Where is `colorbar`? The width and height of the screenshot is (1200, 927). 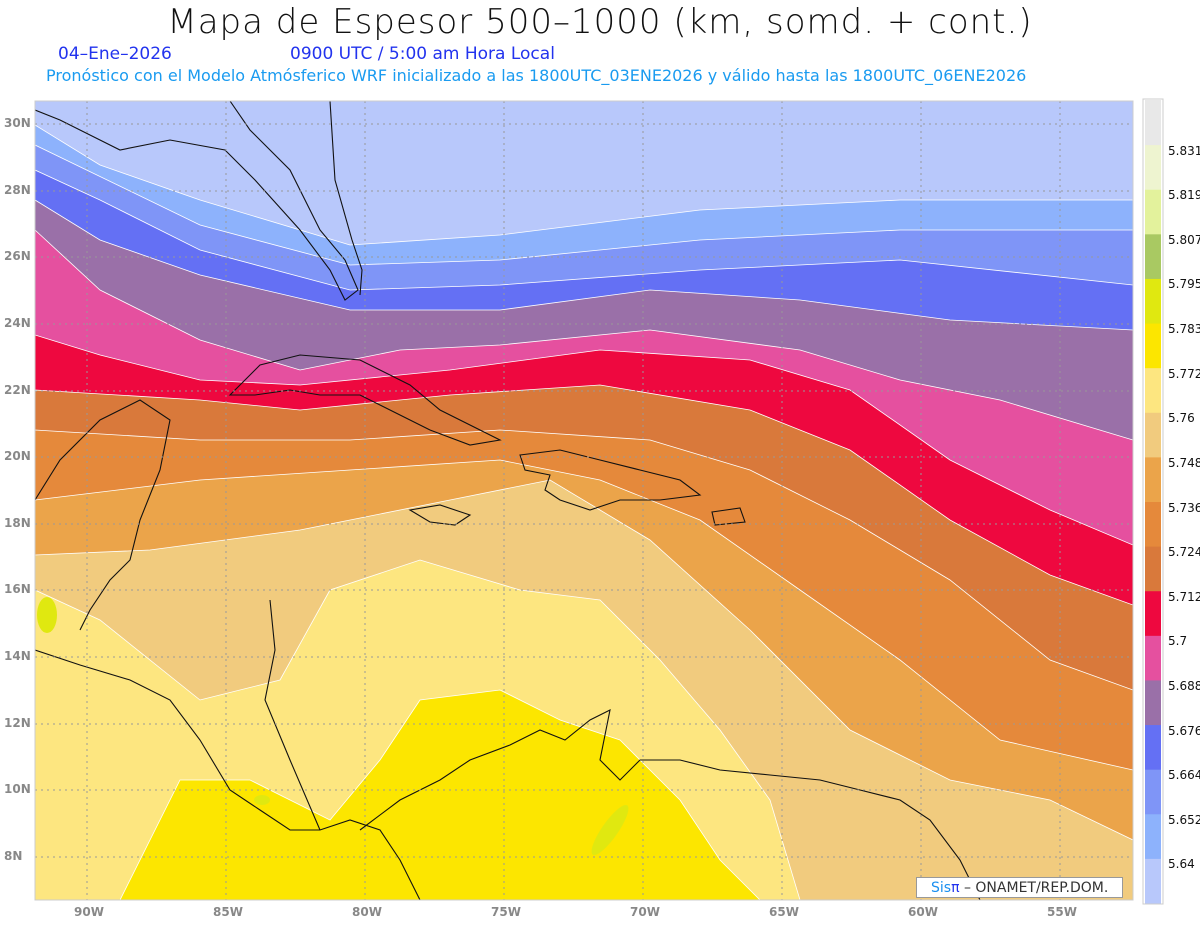 colorbar is located at coordinates (1153, 501).